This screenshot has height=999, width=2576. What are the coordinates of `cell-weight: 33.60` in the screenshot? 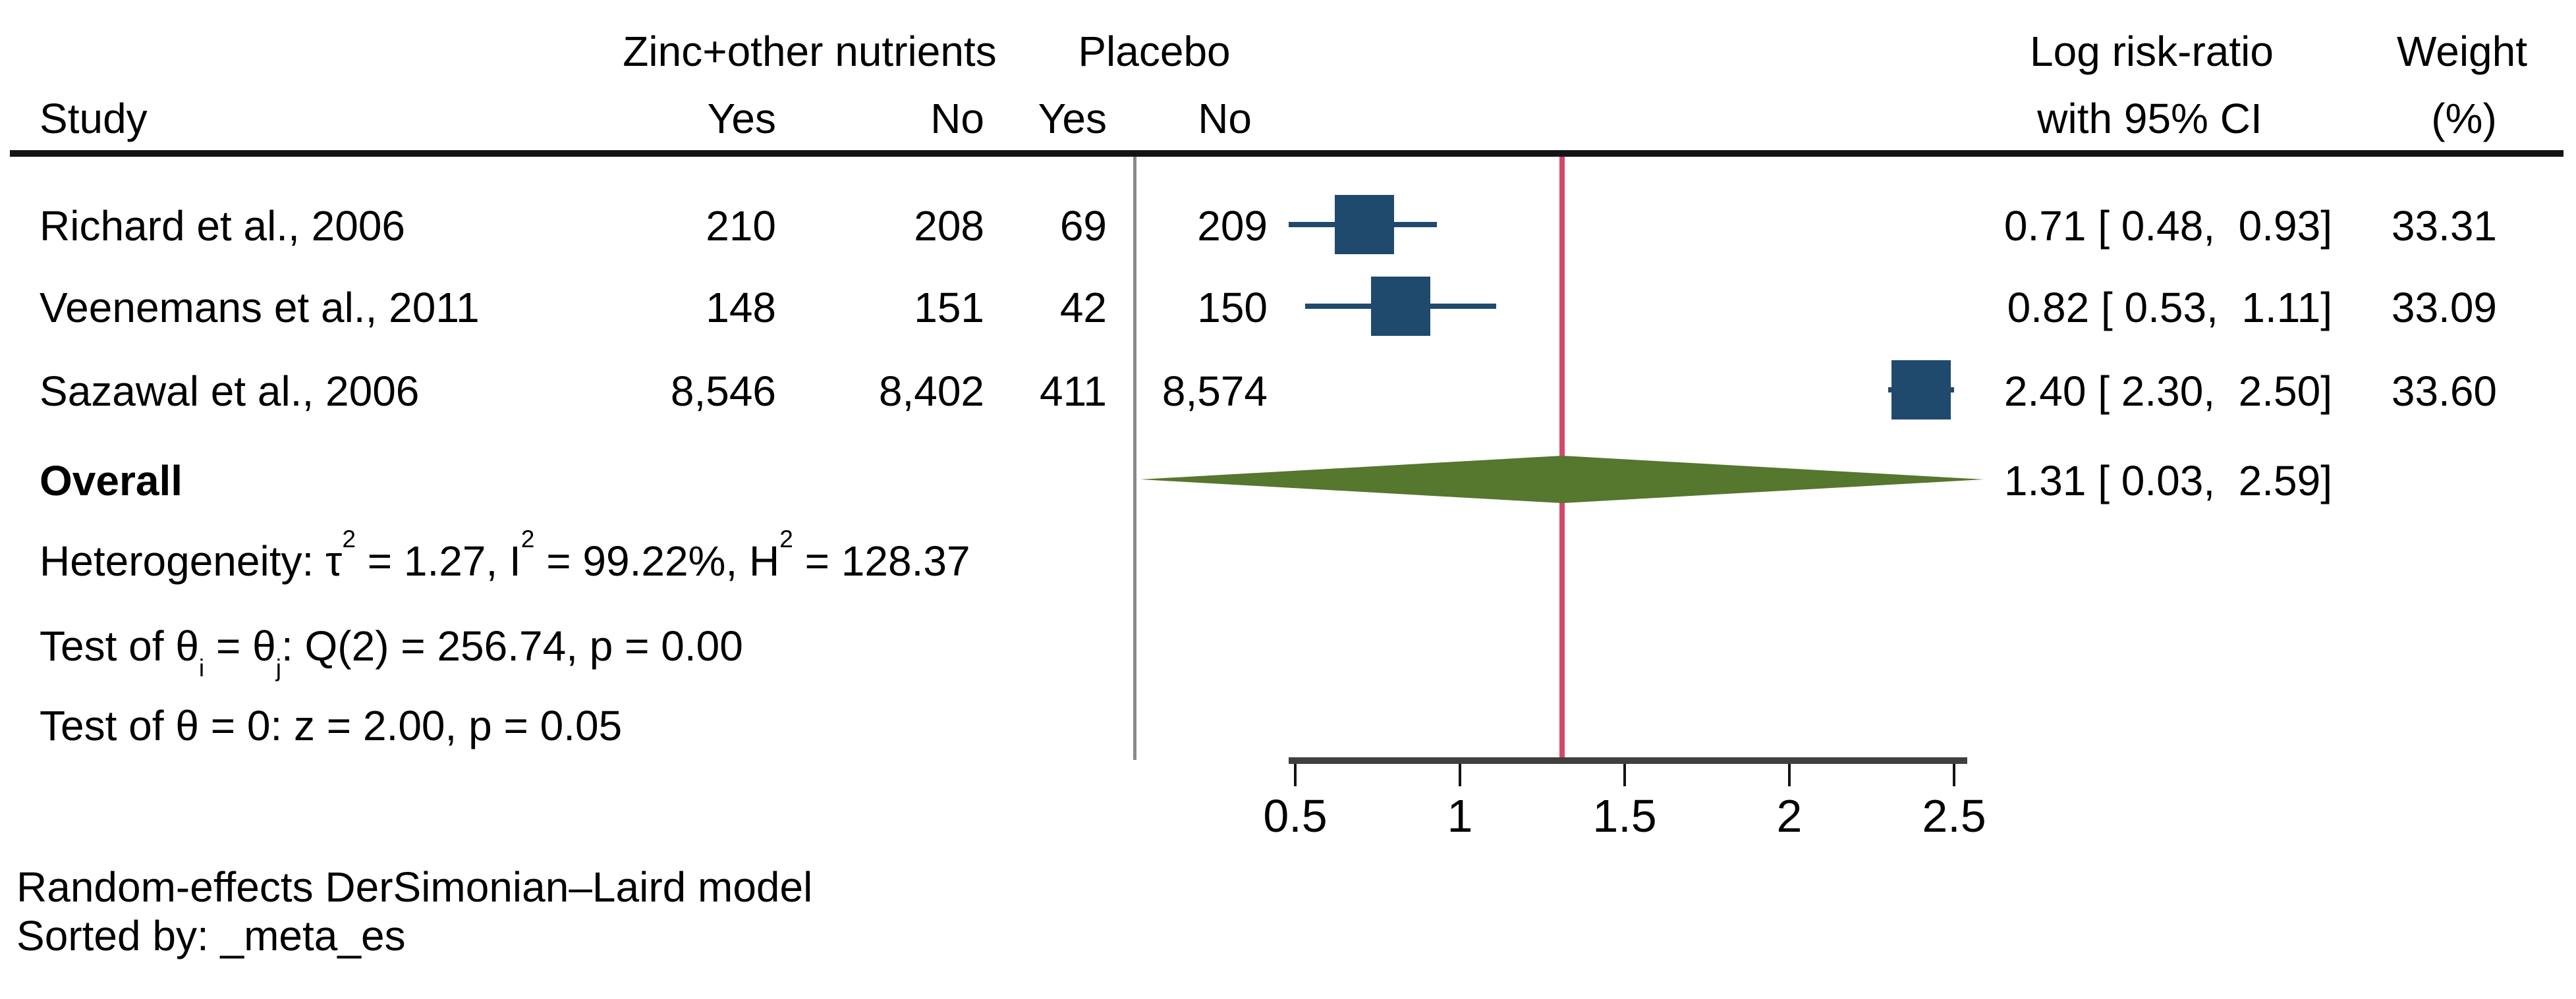 It's located at (2444, 391).